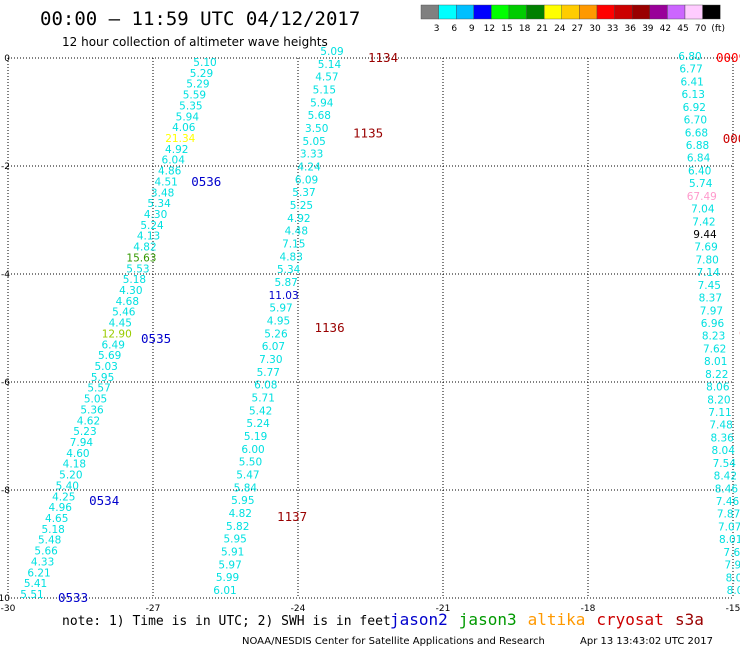  I want to click on wave-height-value: 5.35, so click(190, 106).